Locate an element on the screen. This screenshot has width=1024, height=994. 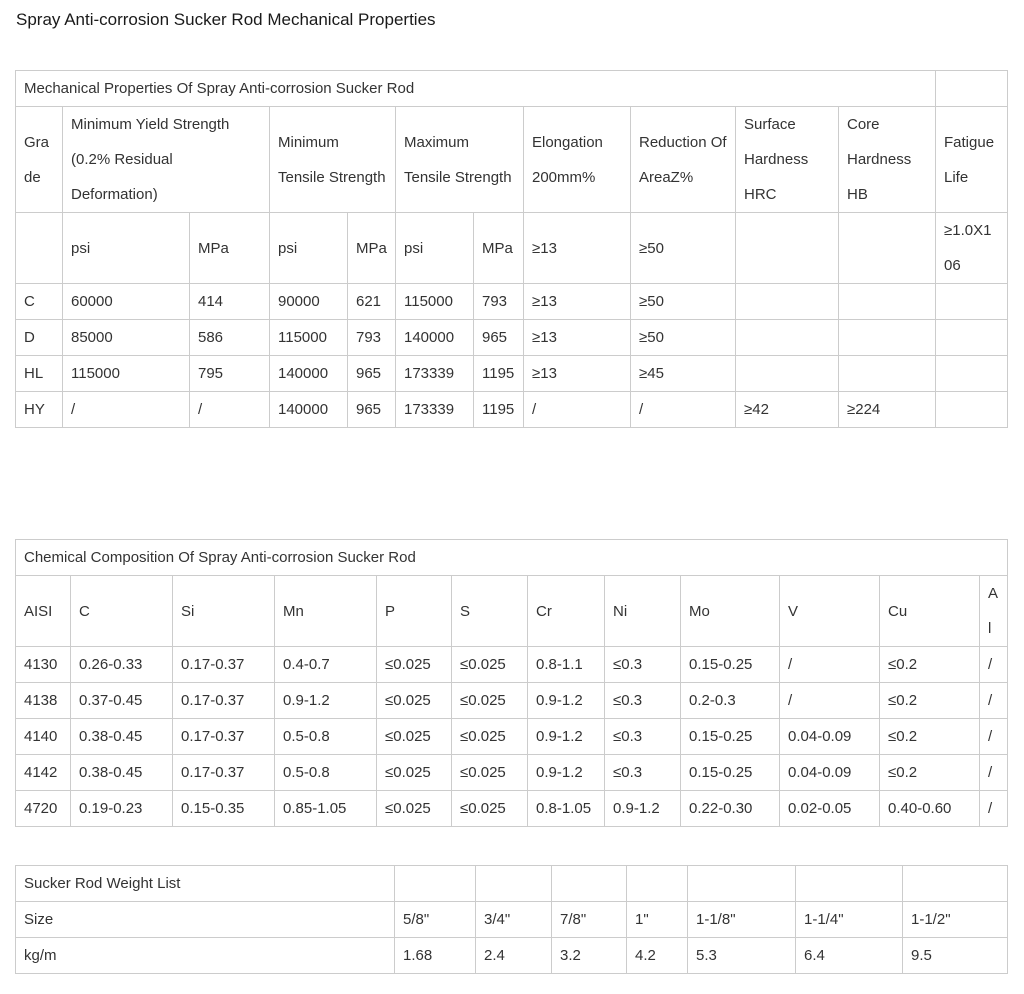
table-row: D 85000 586 115000 793 140000 965 ≥13 ≥50 is located at coordinates (511, 337).